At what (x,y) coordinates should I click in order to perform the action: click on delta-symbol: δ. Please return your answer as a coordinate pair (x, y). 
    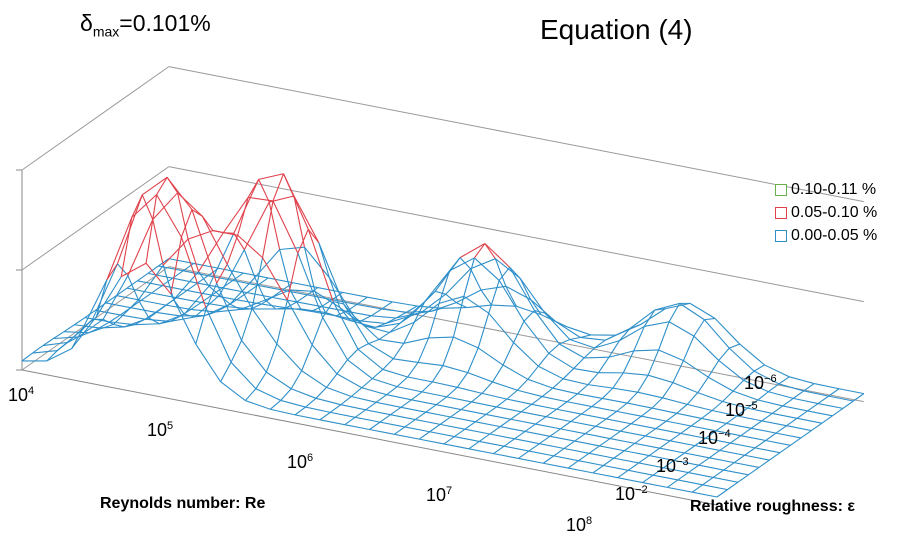
    Looking at the image, I should click on (86, 23).